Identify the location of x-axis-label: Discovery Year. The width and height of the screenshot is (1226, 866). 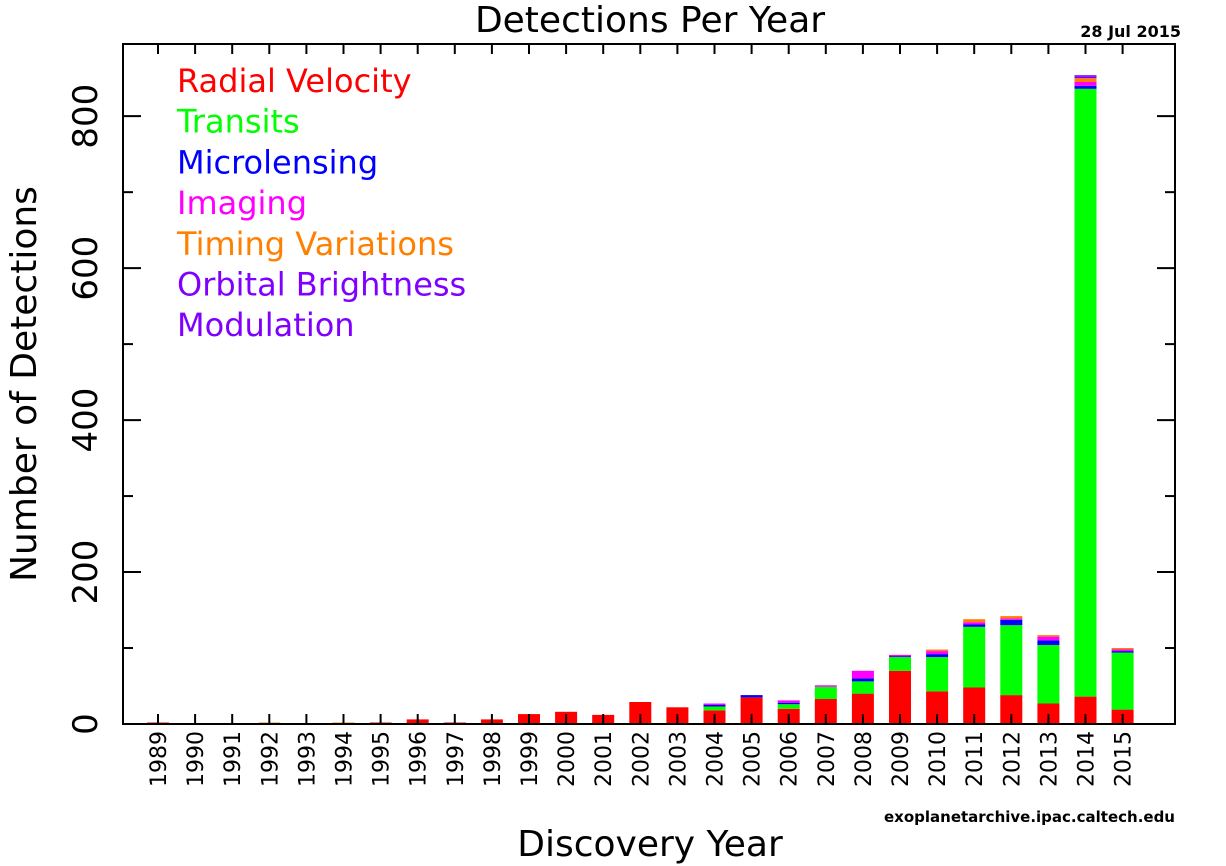
(650, 844).